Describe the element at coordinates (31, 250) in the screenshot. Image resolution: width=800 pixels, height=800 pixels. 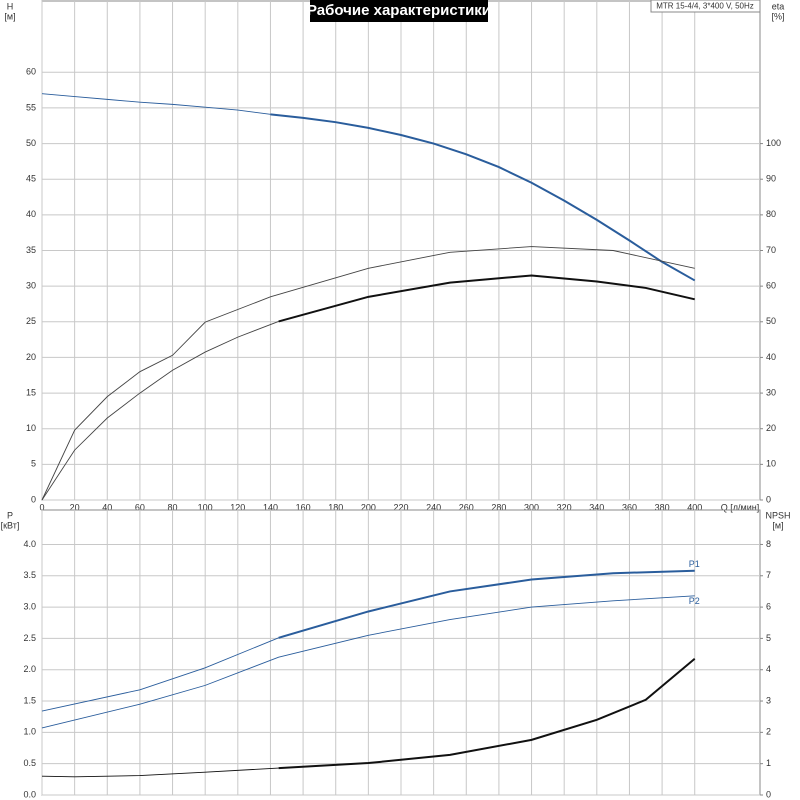
I see `y-tick-label: 35` at that location.